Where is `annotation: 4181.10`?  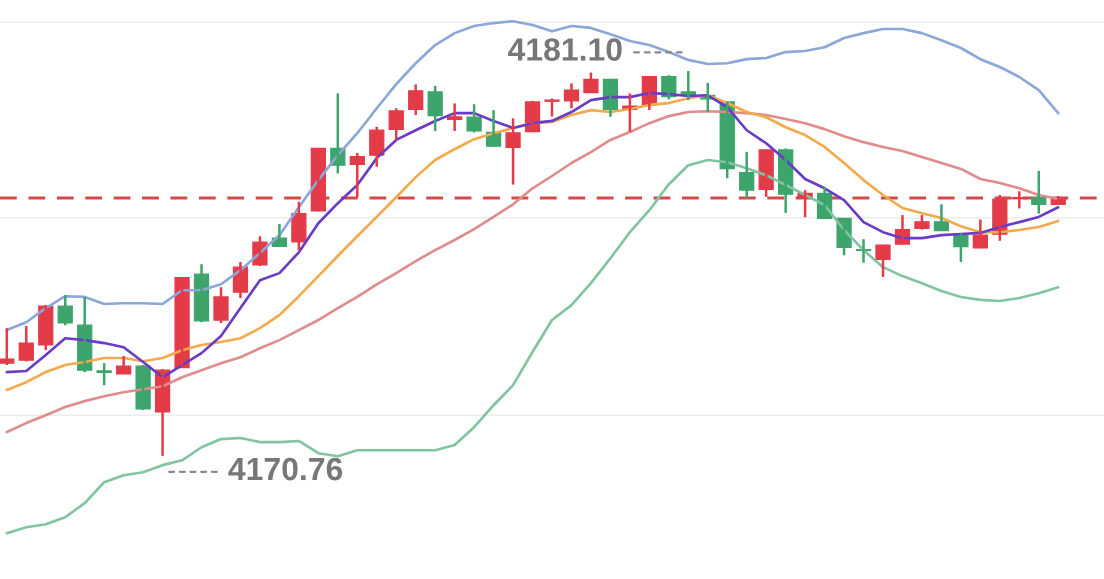 annotation: 4181.10 is located at coordinates (565, 49).